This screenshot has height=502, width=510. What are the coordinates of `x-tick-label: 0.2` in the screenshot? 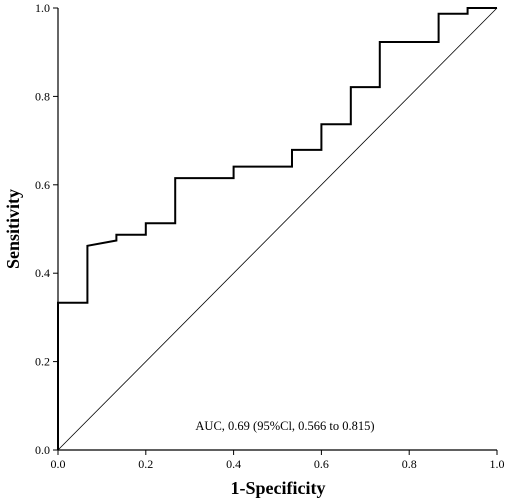 It's located at (145, 464).